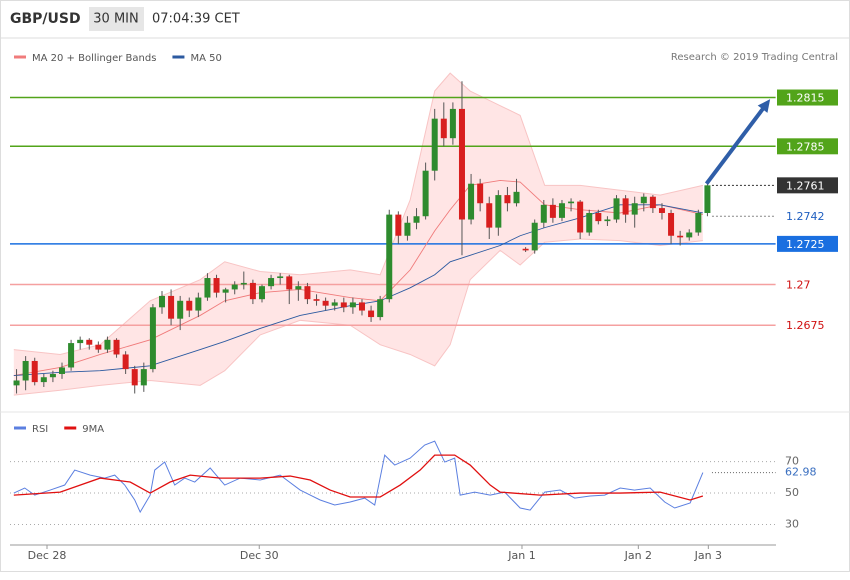 Image resolution: width=850 pixels, height=580 pixels. What do you see at coordinates (45, 19) in the screenshot?
I see `symbol: GBP/USD` at bounding box center [45, 19].